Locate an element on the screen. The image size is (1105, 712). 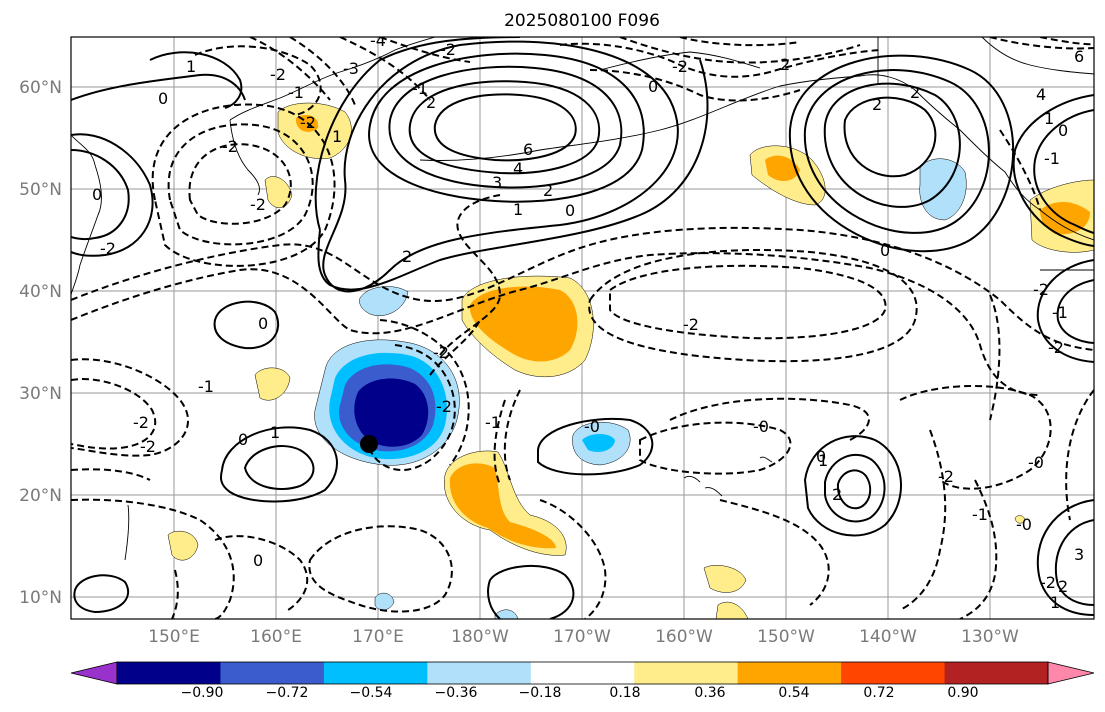
colorbar-tick-label: 0.72 is located at coordinates (878, 693).